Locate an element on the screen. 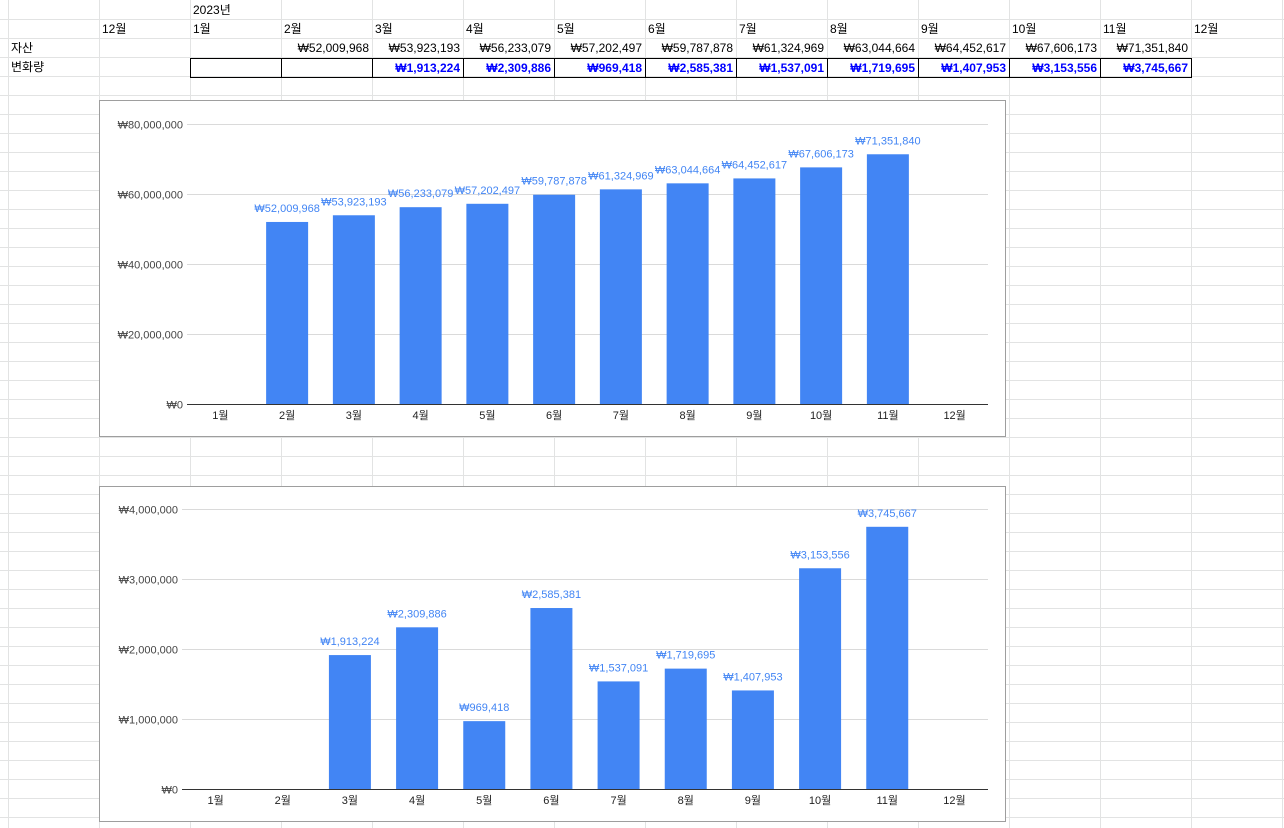 Image resolution: width=1284 pixels, height=828 pixels. data-label: ₩63,044,664 is located at coordinates (687, 170).